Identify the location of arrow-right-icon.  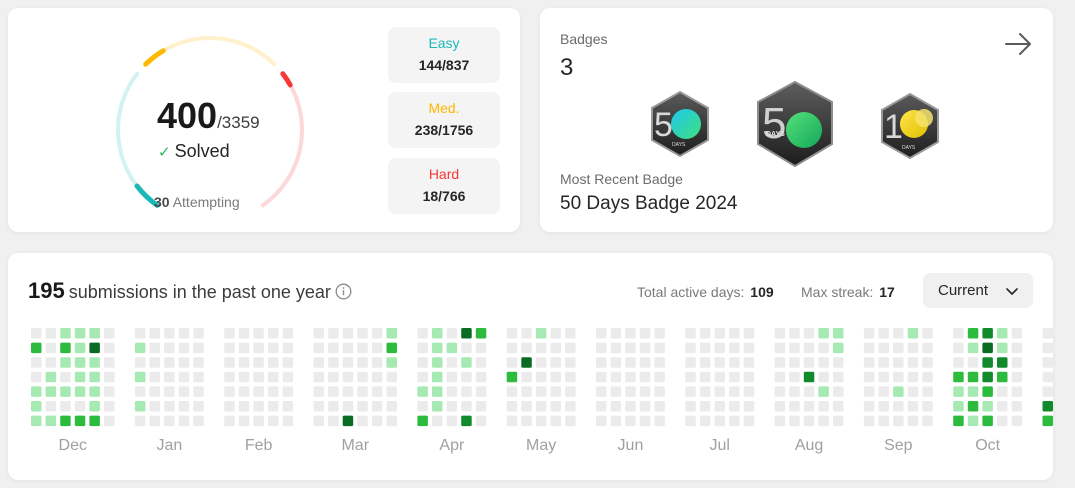
(1018, 44).